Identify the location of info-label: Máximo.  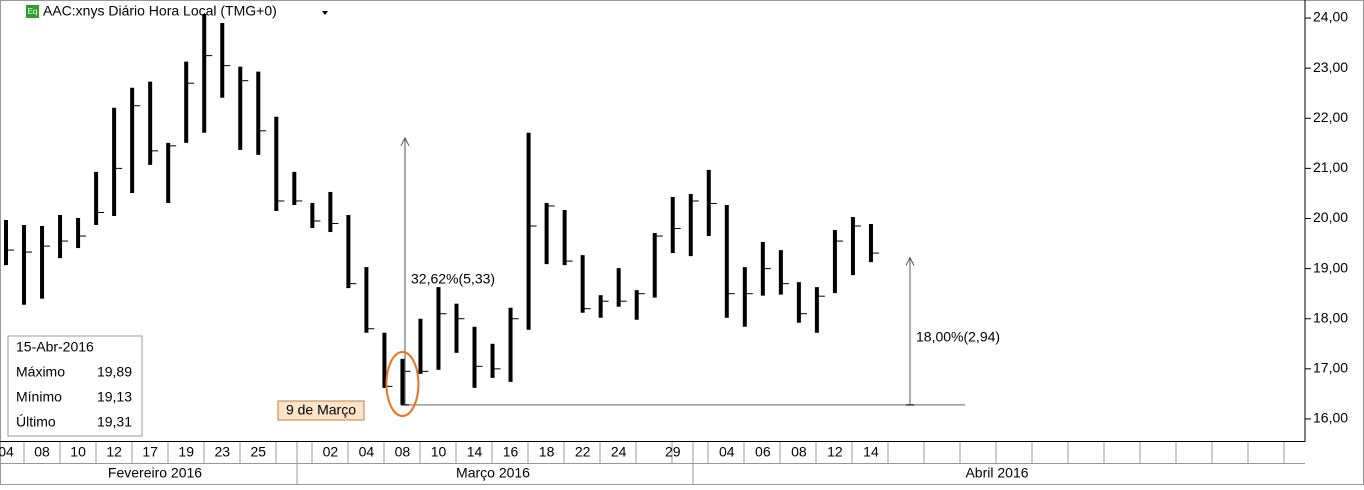
(40, 372).